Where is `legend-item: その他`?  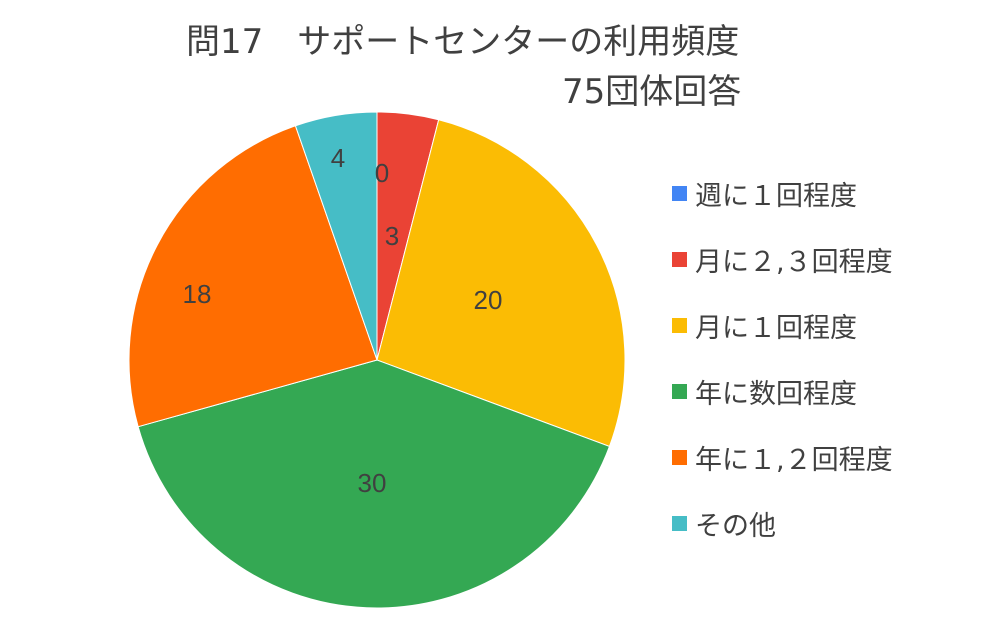
legend-item: その他 is located at coordinates (782, 523).